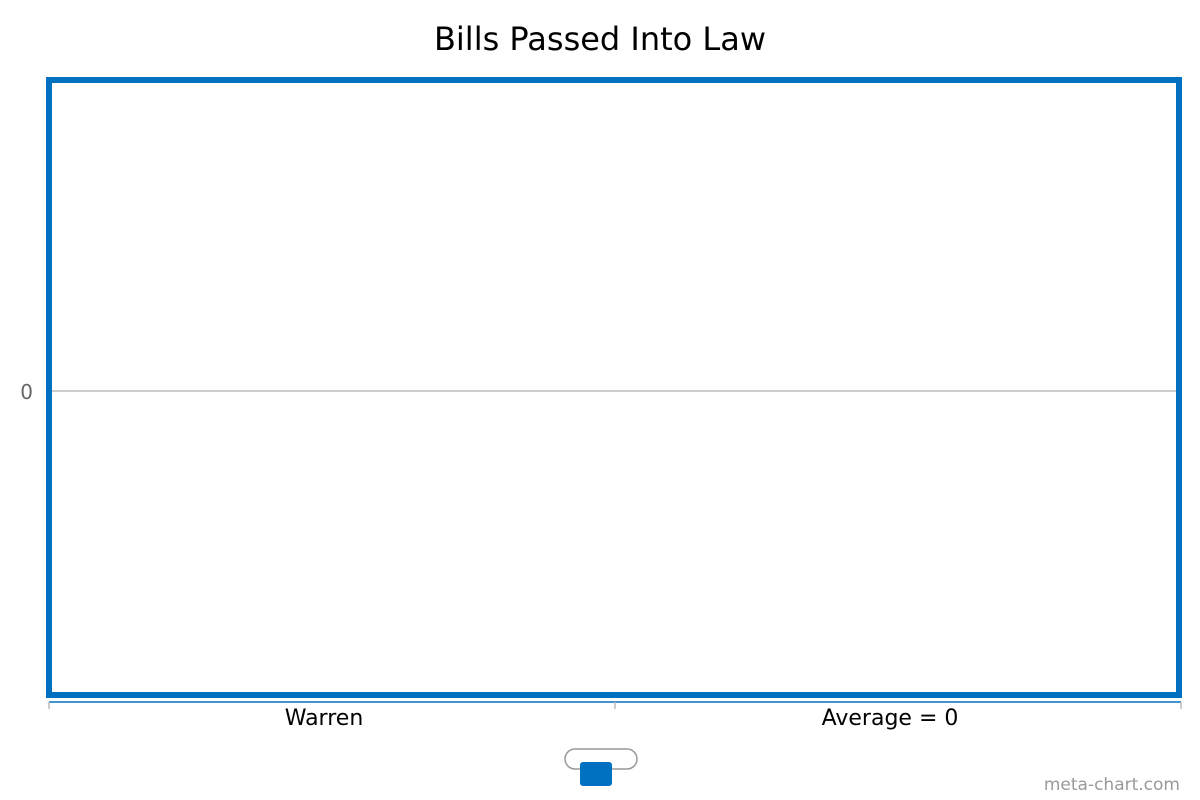  What do you see at coordinates (600, 39) in the screenshot?
I see `chart-title: Bills Passed Into Law` at bounding box center [600, 39].